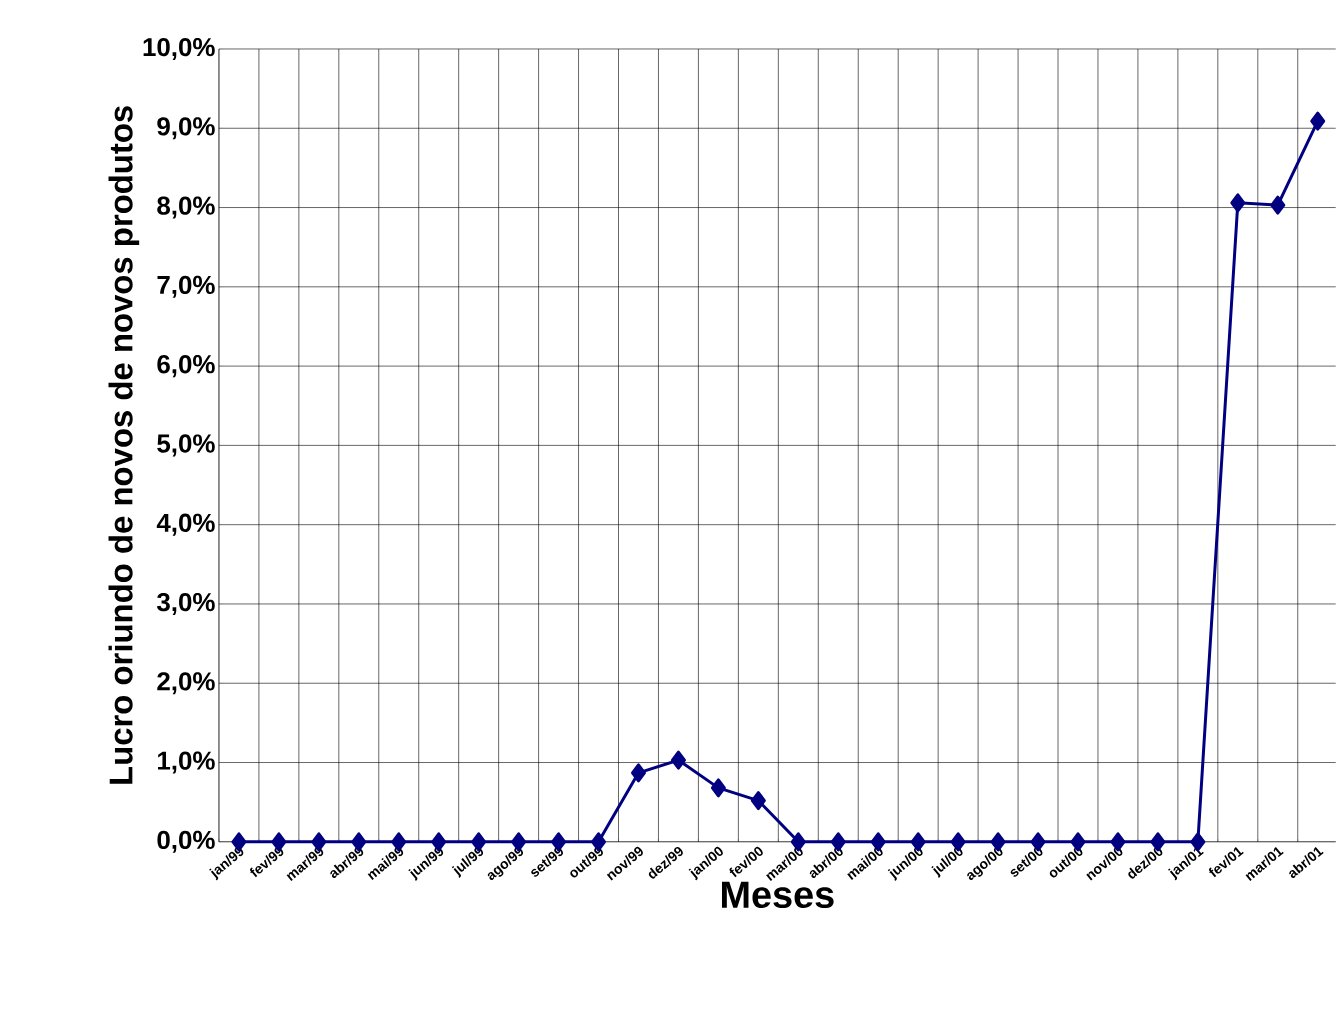  What do you see at coordinates (186, 207) in the screenshot?
I see `y-tick-label: 8,0%` at bounding box center [186, 207].